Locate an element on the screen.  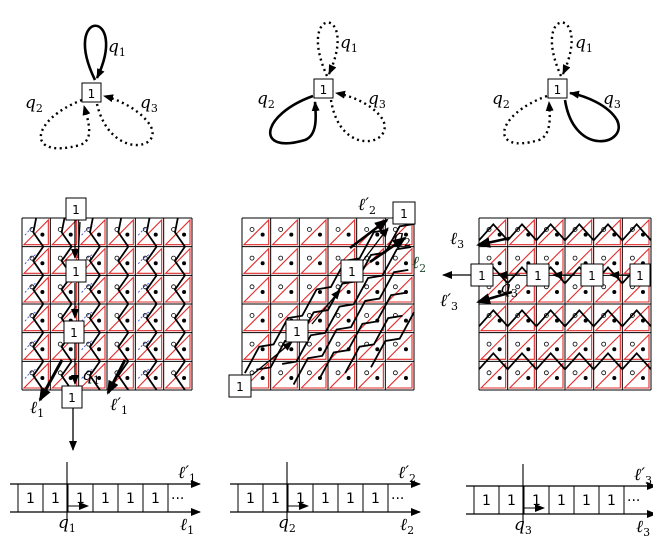
l2-arrow is located at coordinates (388, 250).